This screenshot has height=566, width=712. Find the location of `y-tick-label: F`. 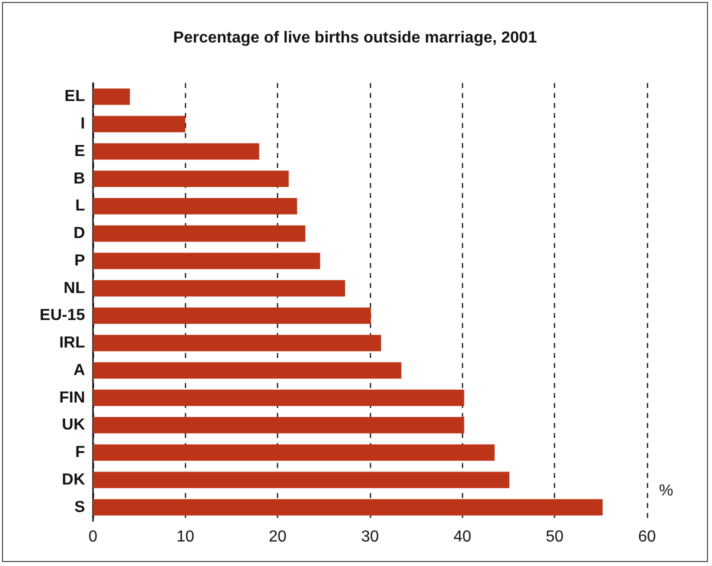

y-tick-label: F is located at coordinates (80, 453).